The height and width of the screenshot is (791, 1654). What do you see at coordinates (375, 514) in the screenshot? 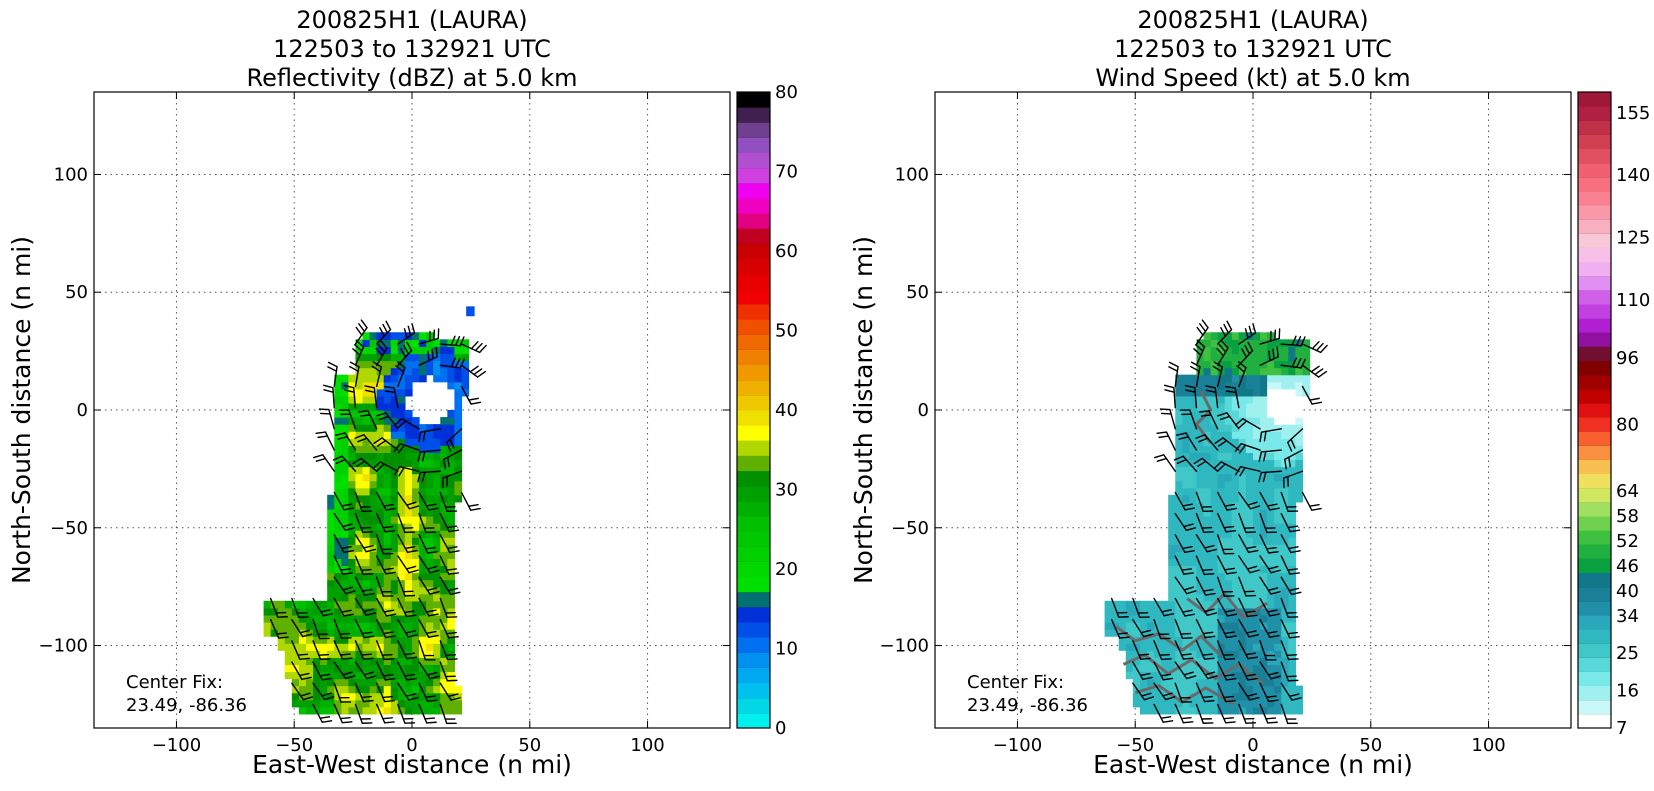
I see `reflectivity-field` at bounding box center [375, 514].